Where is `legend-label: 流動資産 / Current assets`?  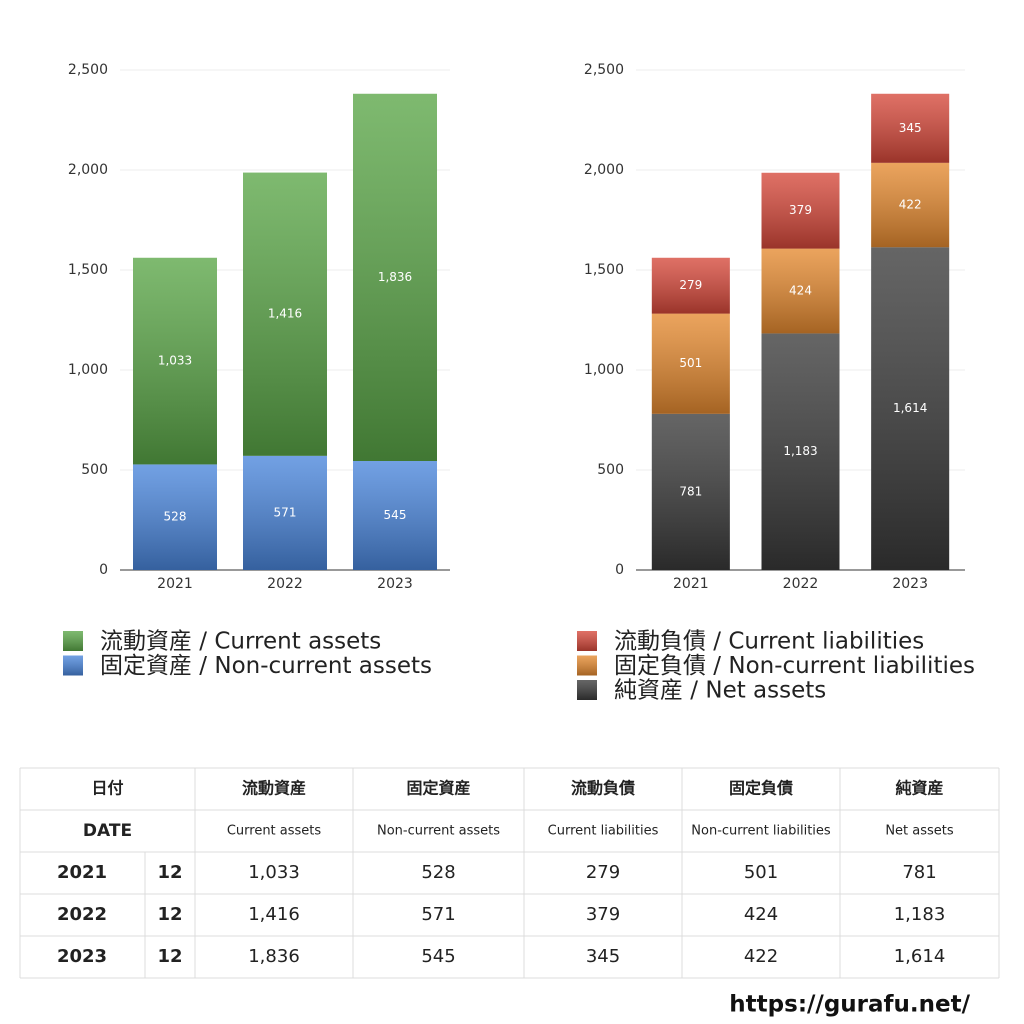 legend-label: 流動資産 / Current assets is located at coordinates (240, 642).